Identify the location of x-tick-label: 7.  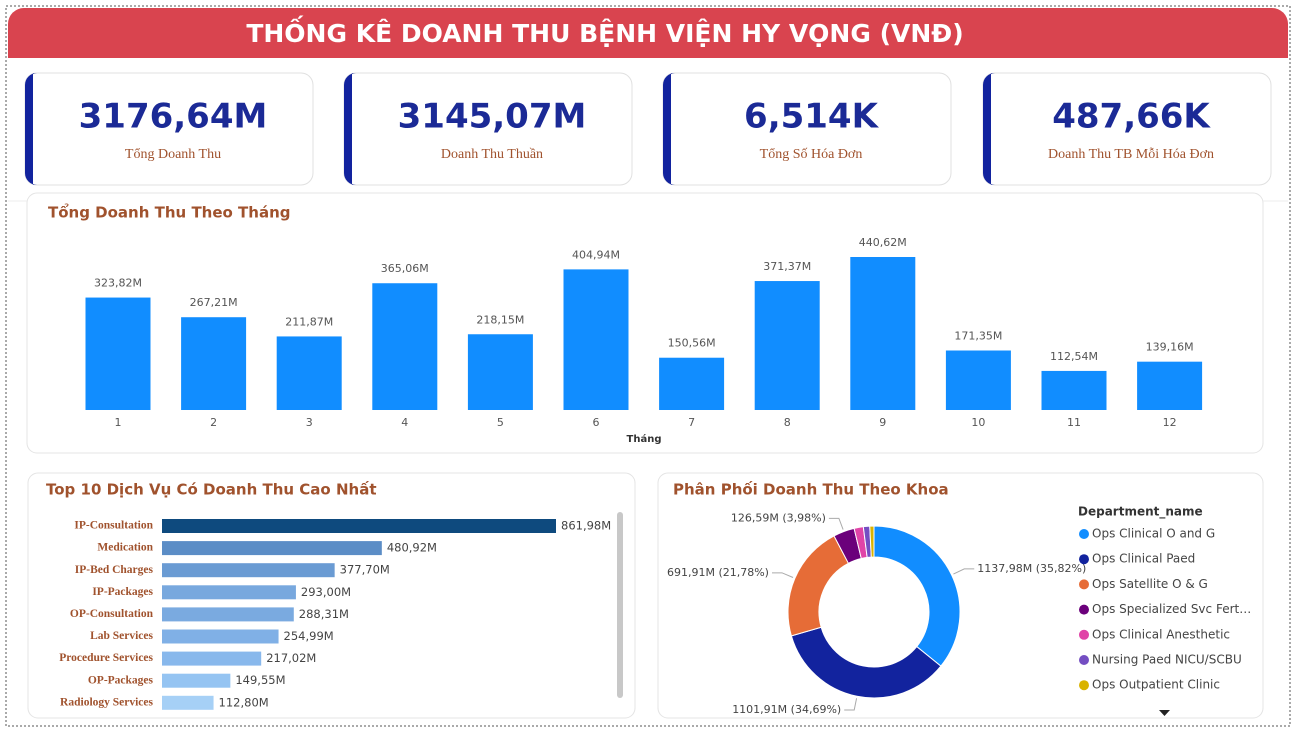
(691, 422).